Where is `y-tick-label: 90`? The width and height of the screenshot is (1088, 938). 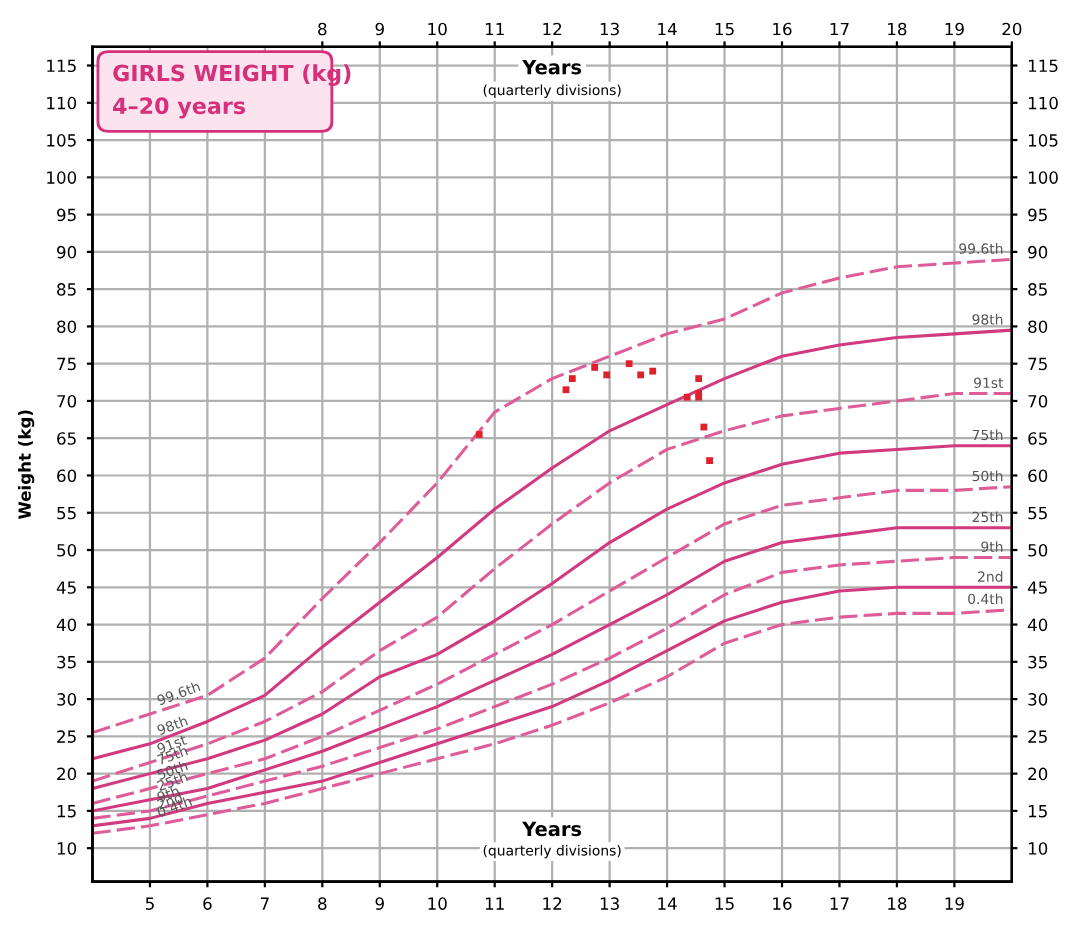
y-tick-label: 90 is located at coordinates (67, 252).